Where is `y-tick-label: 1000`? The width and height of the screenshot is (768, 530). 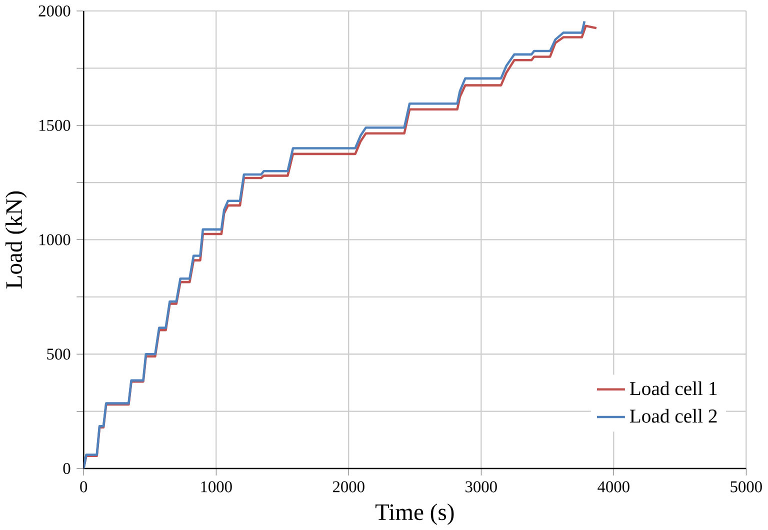 y-tick-label: 1000 is located at coordinates (55, 240).